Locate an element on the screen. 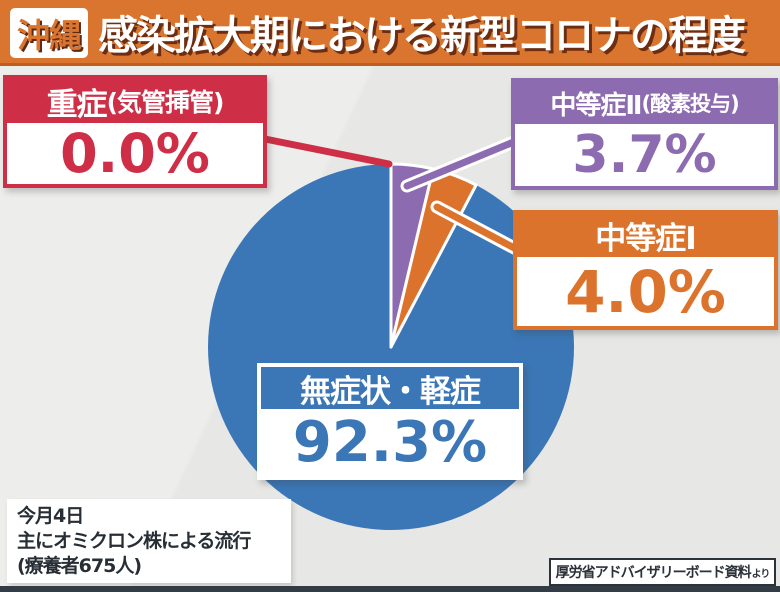 This screenshot has width=780, height=592. callout-moderate2-title: 中等症Ⅱ (酸素投与) is located at coordinates (644, 103).